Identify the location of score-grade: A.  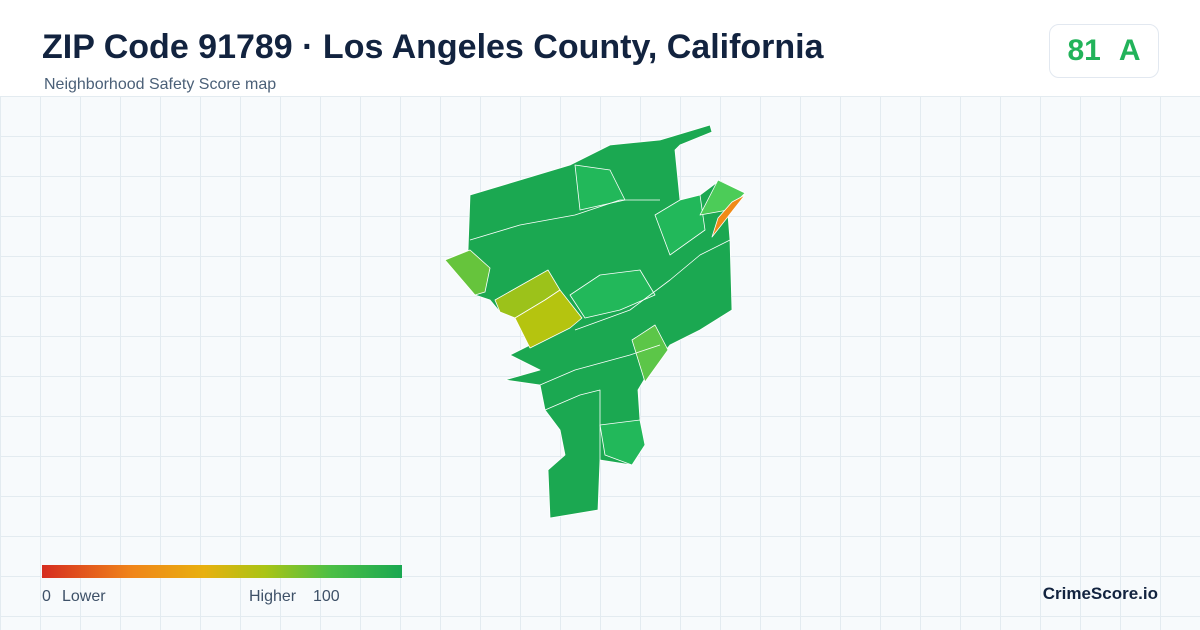
(1129, 50).